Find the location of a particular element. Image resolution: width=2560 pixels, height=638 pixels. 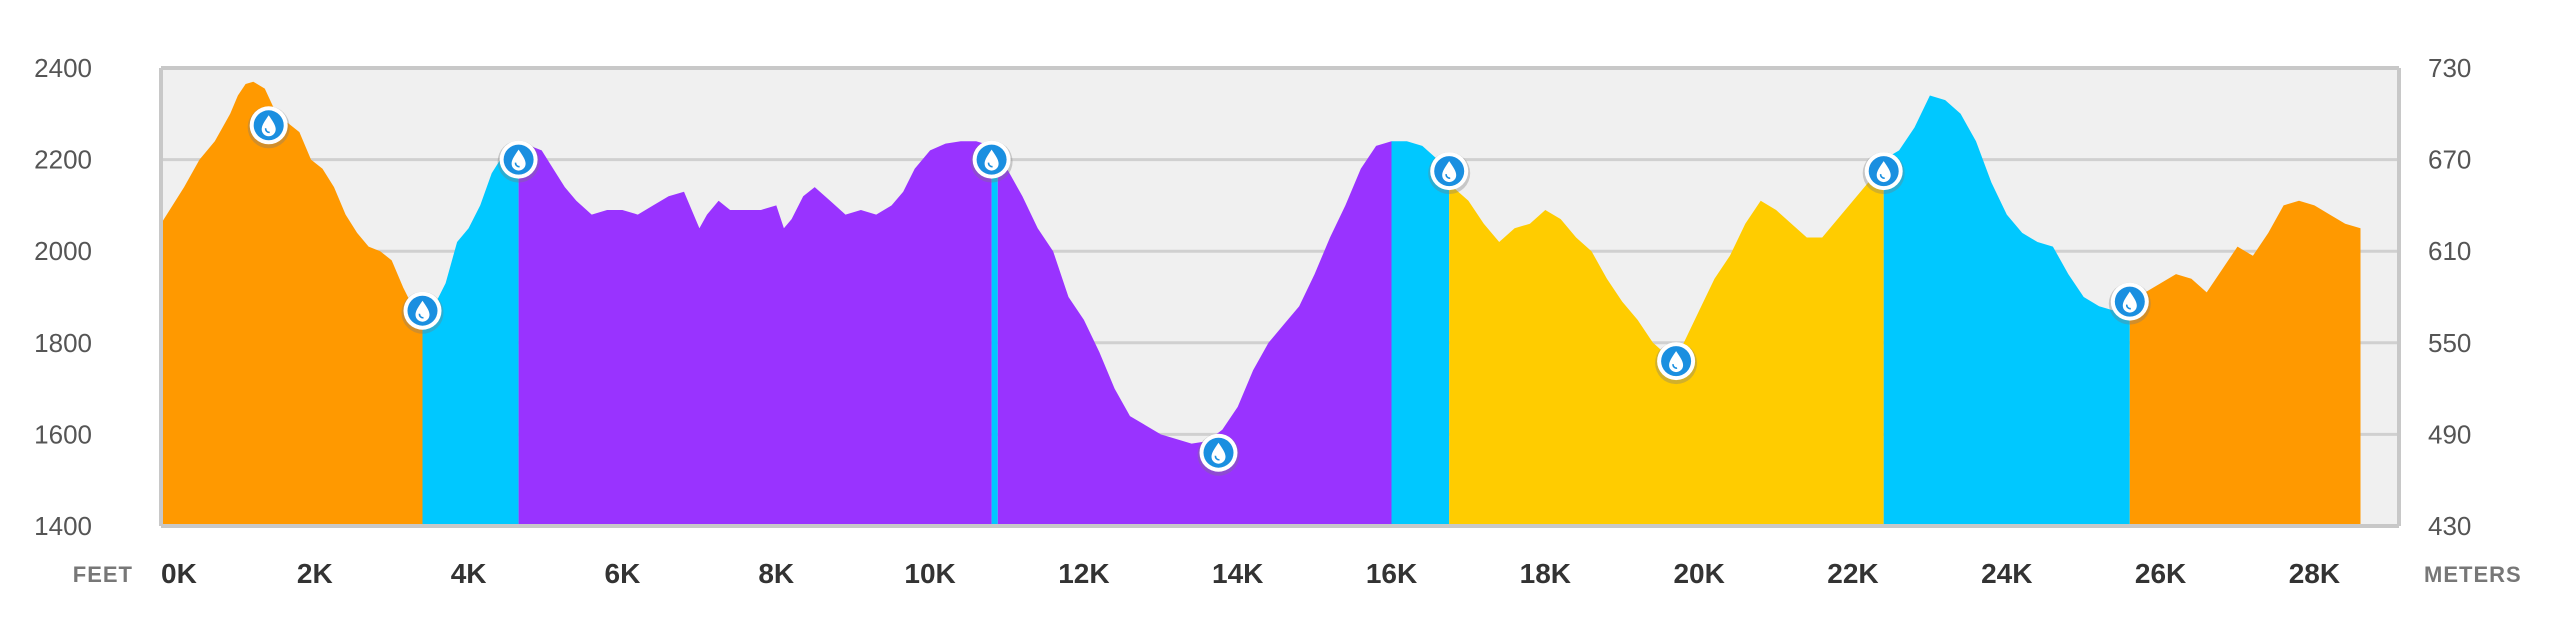

y-tick-label-meters: 550 is located at coordinates (2449, 343).